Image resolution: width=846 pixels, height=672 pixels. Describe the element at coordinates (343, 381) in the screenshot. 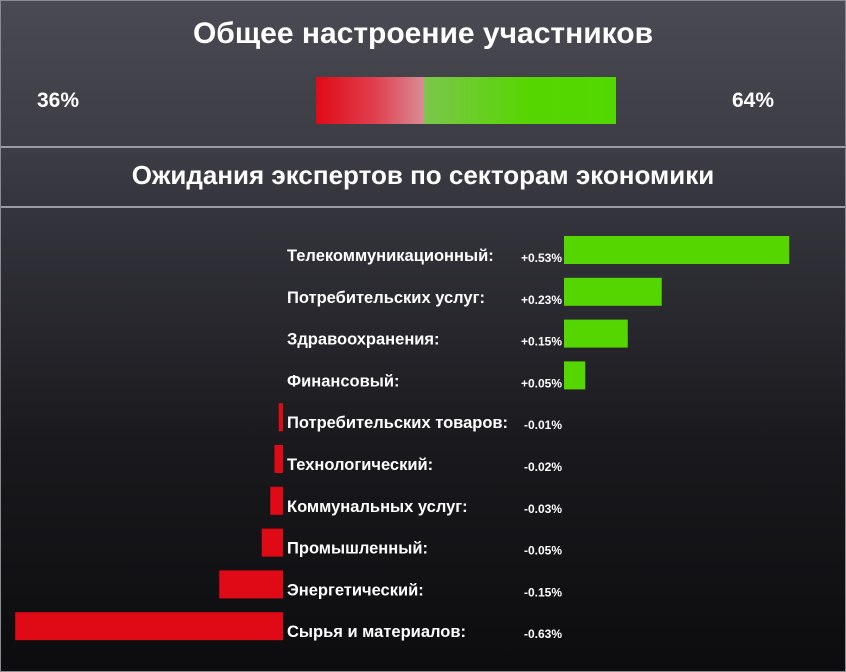

I see `sector-label: Финансовый:` at that location.